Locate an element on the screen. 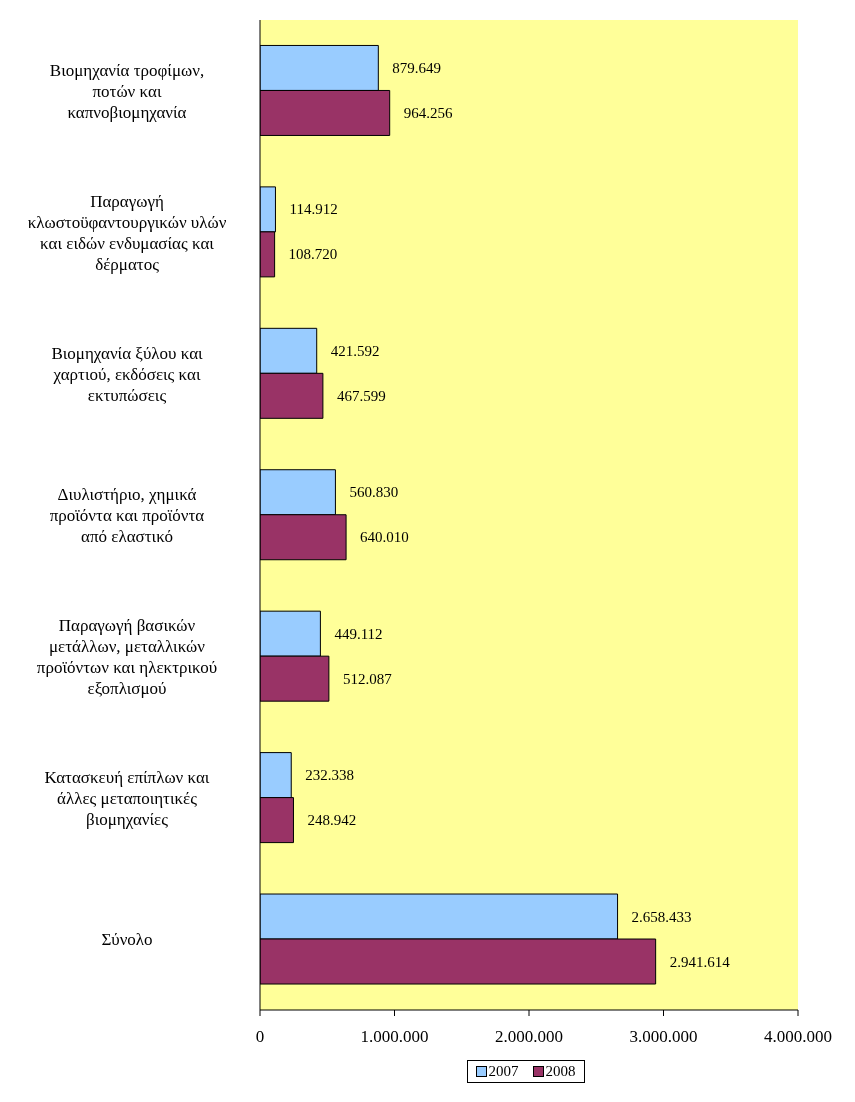  legend-label: 2008 is located at coordinates (560, 1071).